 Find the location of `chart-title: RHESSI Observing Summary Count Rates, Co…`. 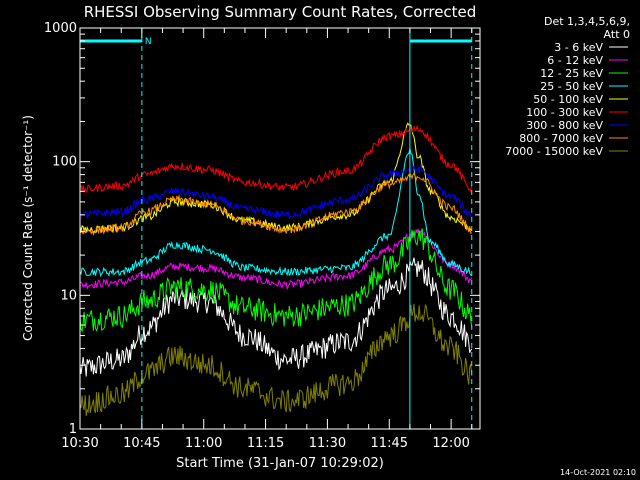

chart-title: RHESSI Observing Summary Count Rates, Co… is located at coordinates (280, 12).